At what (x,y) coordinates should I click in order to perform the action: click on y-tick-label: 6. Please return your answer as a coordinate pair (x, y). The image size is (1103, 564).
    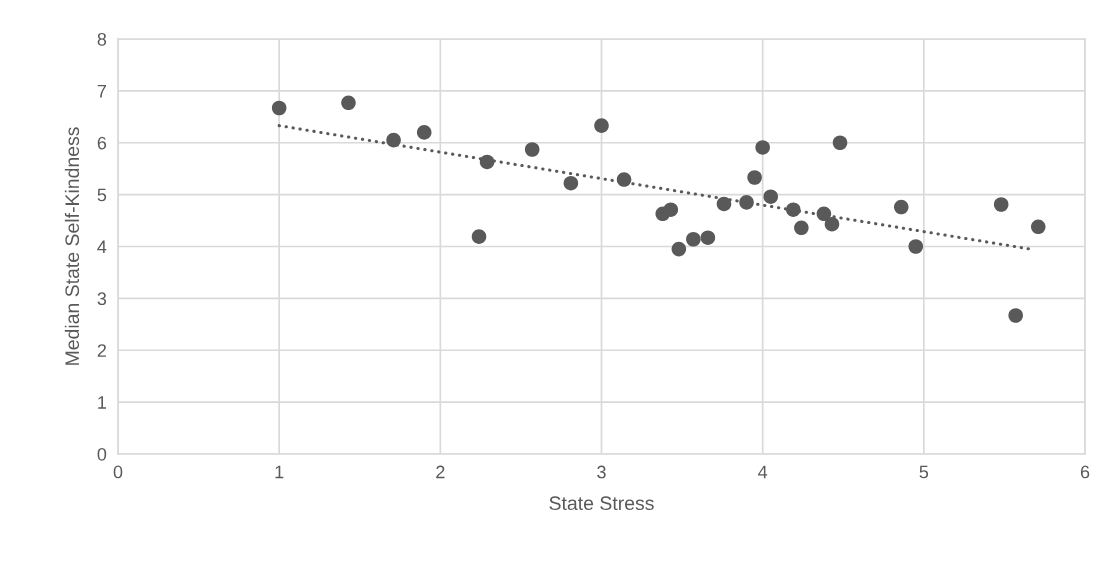
    Looking at the image, I should click on (102, 143).